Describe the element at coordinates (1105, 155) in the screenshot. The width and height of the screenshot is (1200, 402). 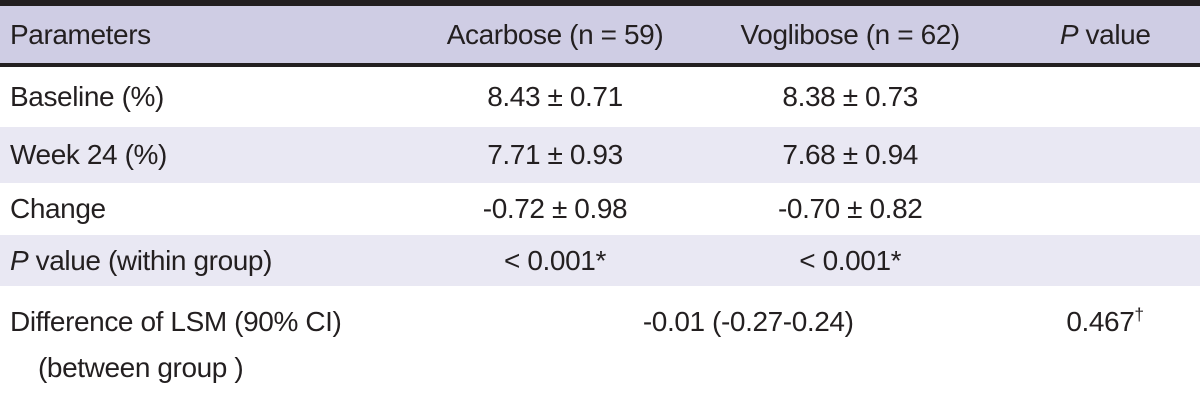
I see `cell-week24-p` at that location.